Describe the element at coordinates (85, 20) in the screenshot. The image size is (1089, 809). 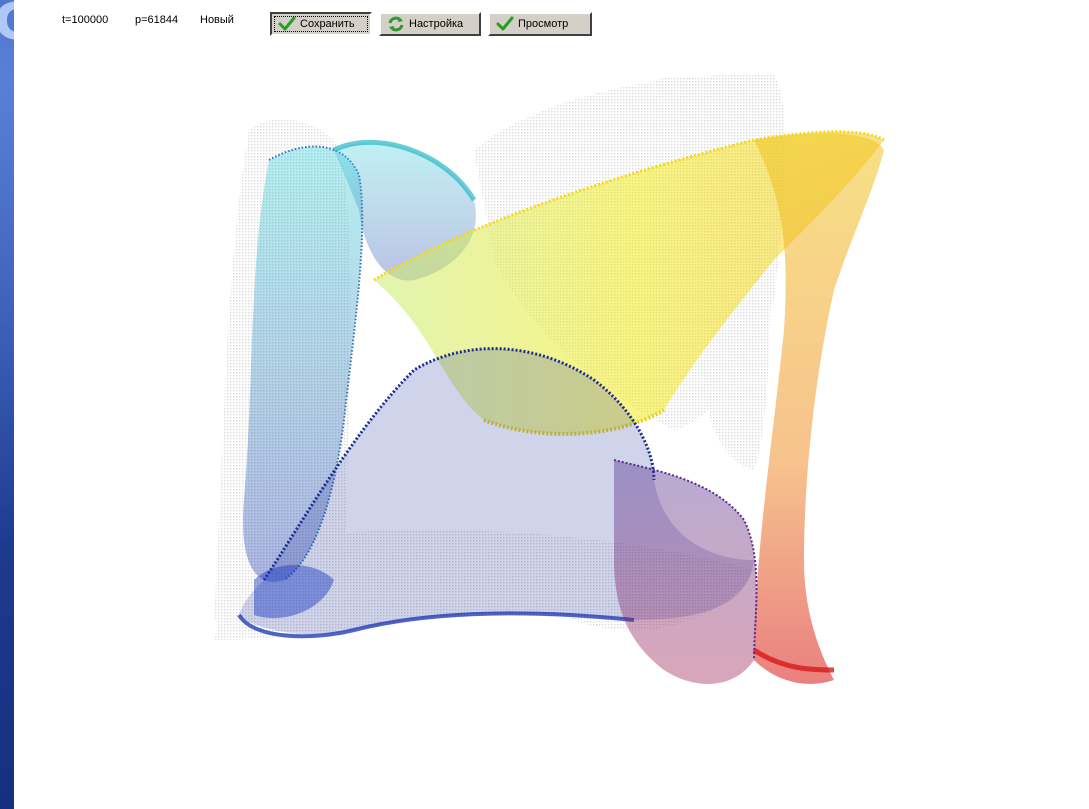
I see `time-readout: t=100000` at that location.